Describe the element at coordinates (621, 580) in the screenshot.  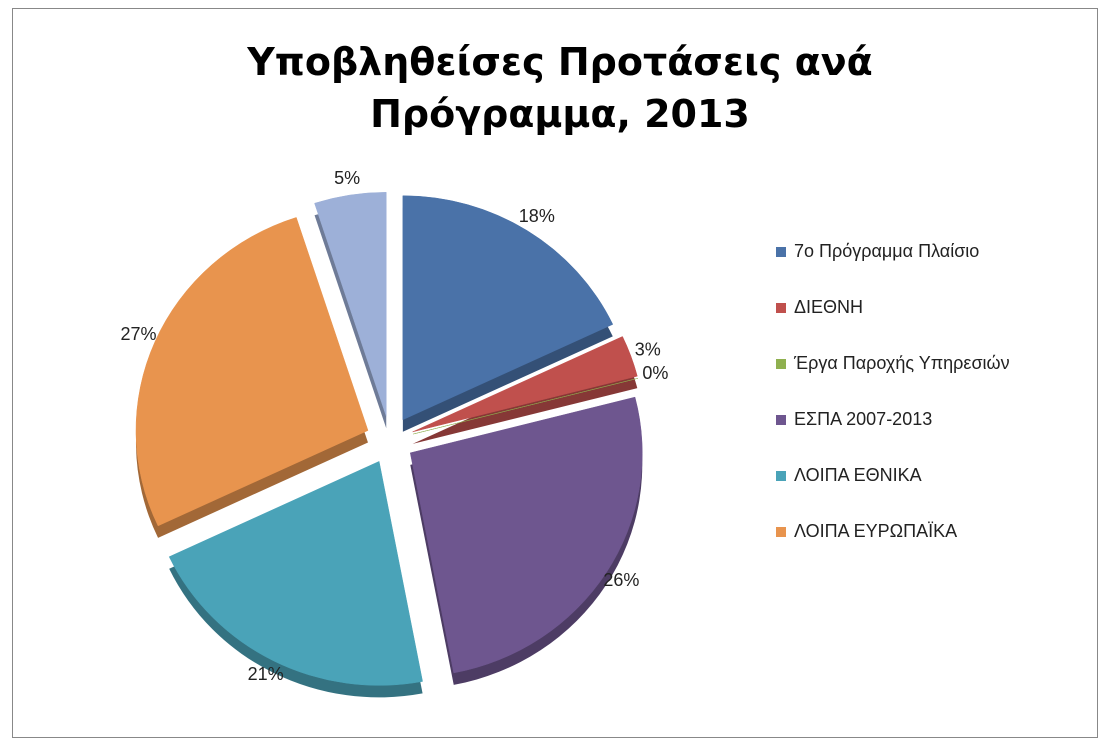
I see `data-label: 26%` at that location.